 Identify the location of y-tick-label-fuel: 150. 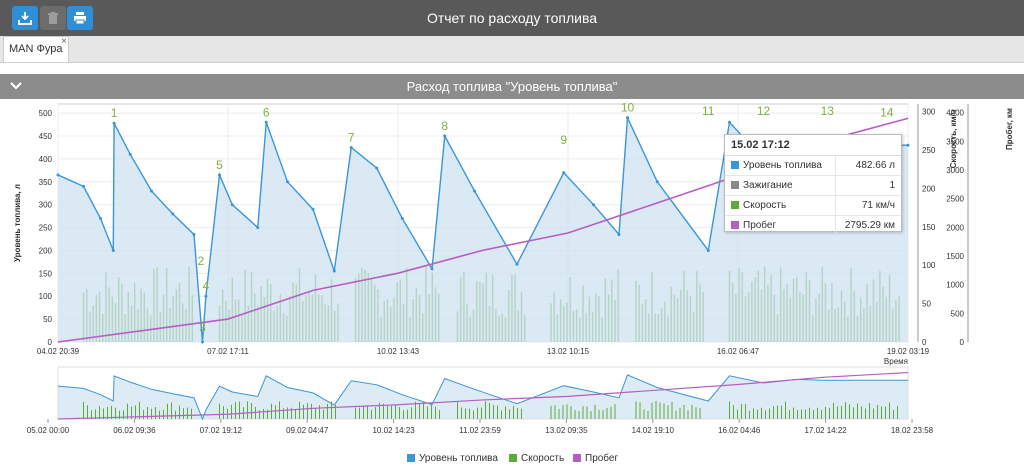
(46, 273).